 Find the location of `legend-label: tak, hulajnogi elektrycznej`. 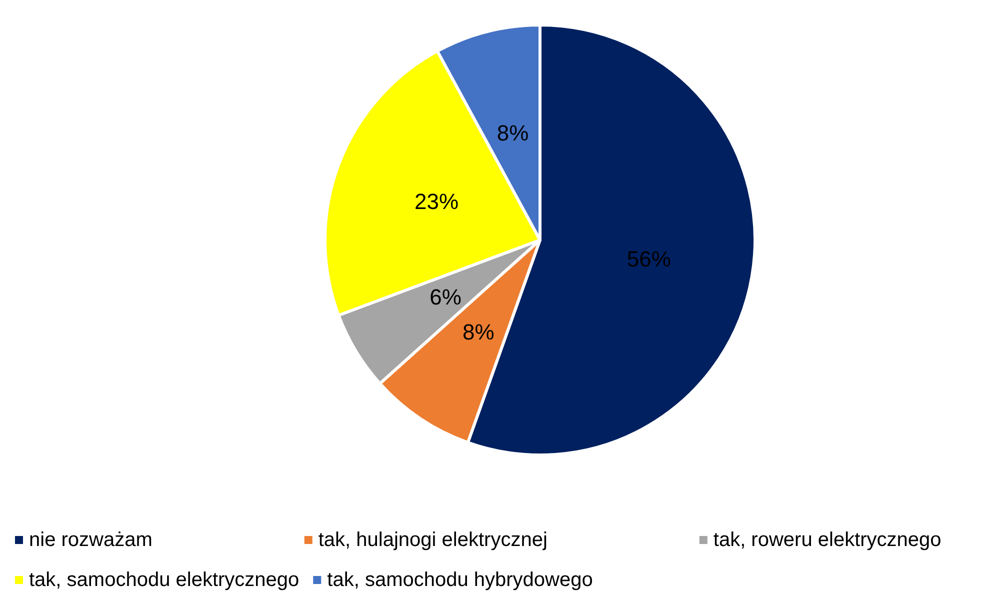

legend-label: tak, hulajnogi elektrycznej is located at coordinates (433, 540).